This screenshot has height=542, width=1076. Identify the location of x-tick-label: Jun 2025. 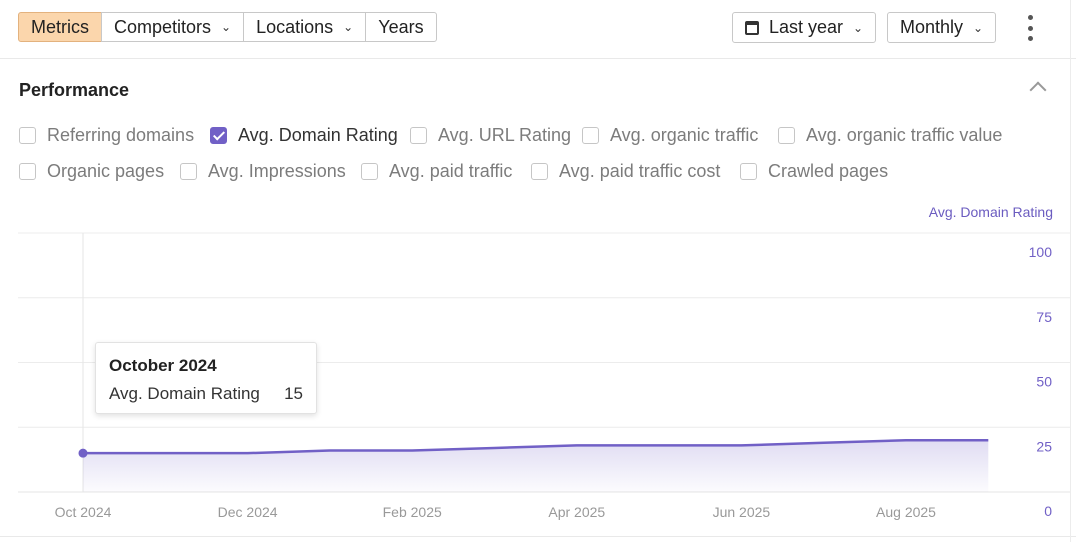
(742, 512).